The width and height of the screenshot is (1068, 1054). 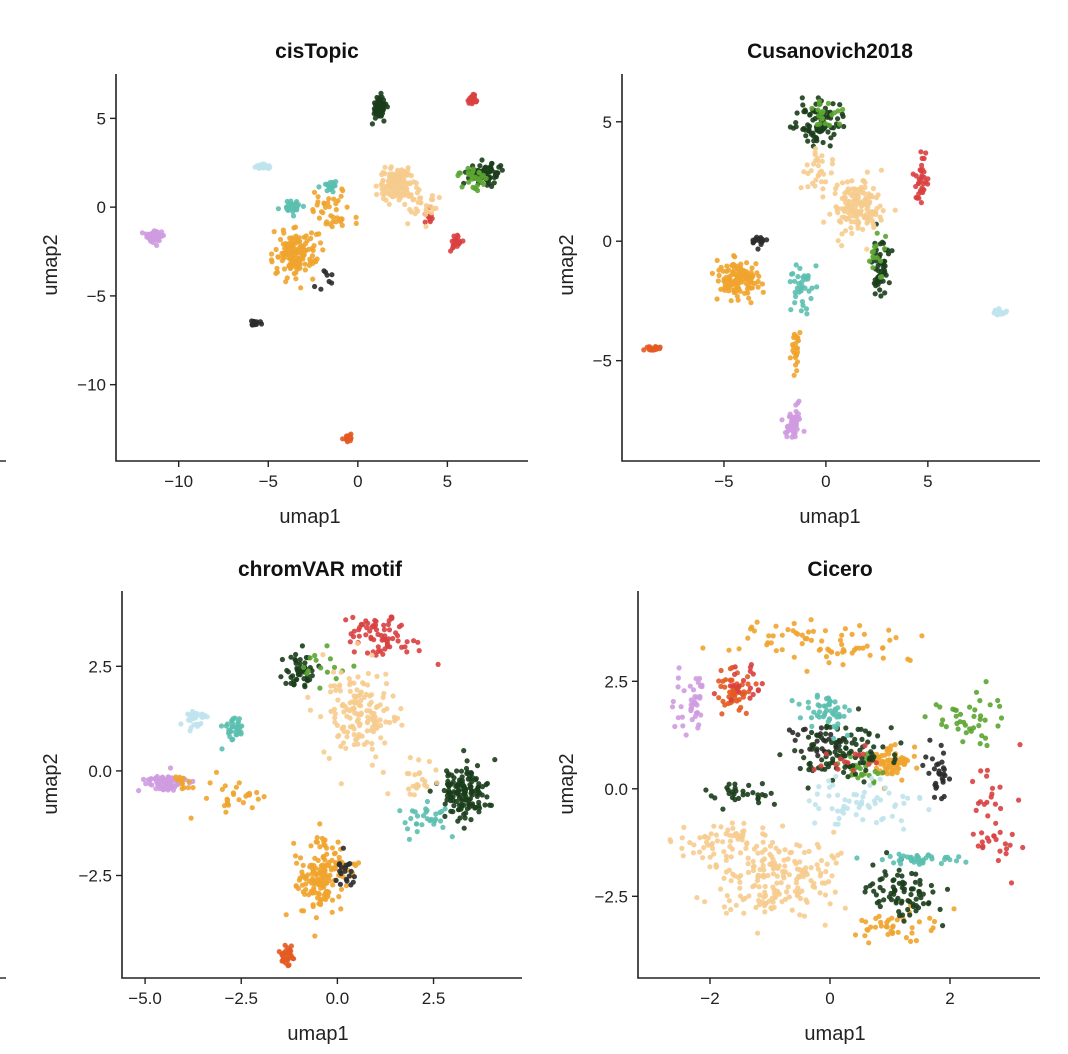 I want to click on y-tick-label: −2.5, so click(x=95, y=875).